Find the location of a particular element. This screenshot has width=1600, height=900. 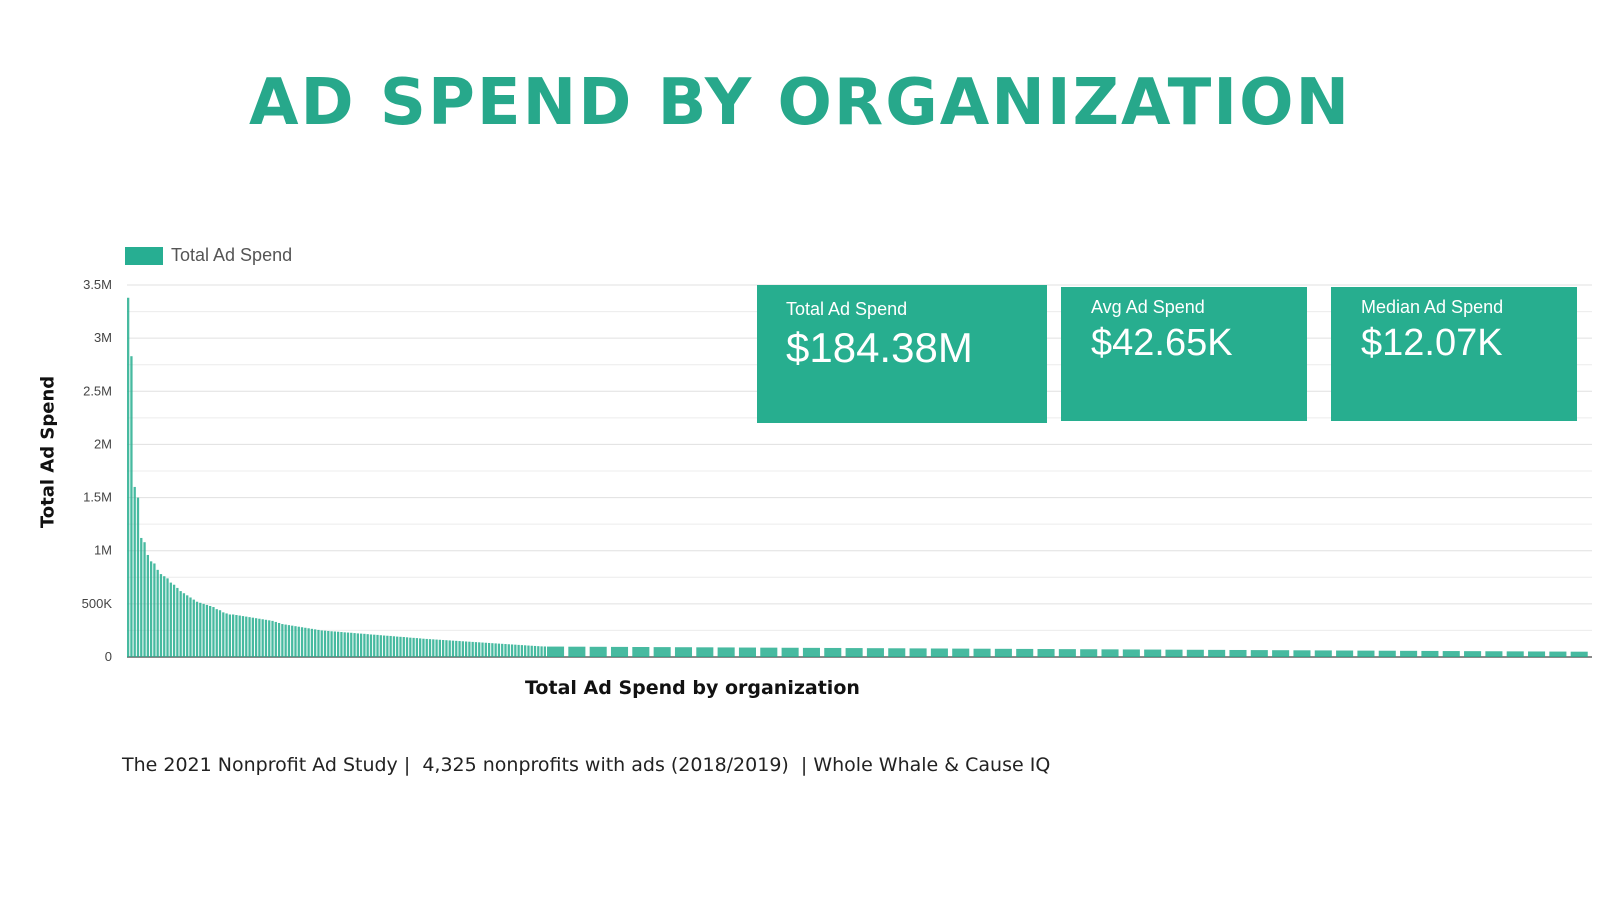

y-tick-label: 2M is located at coordinates (103, 443).